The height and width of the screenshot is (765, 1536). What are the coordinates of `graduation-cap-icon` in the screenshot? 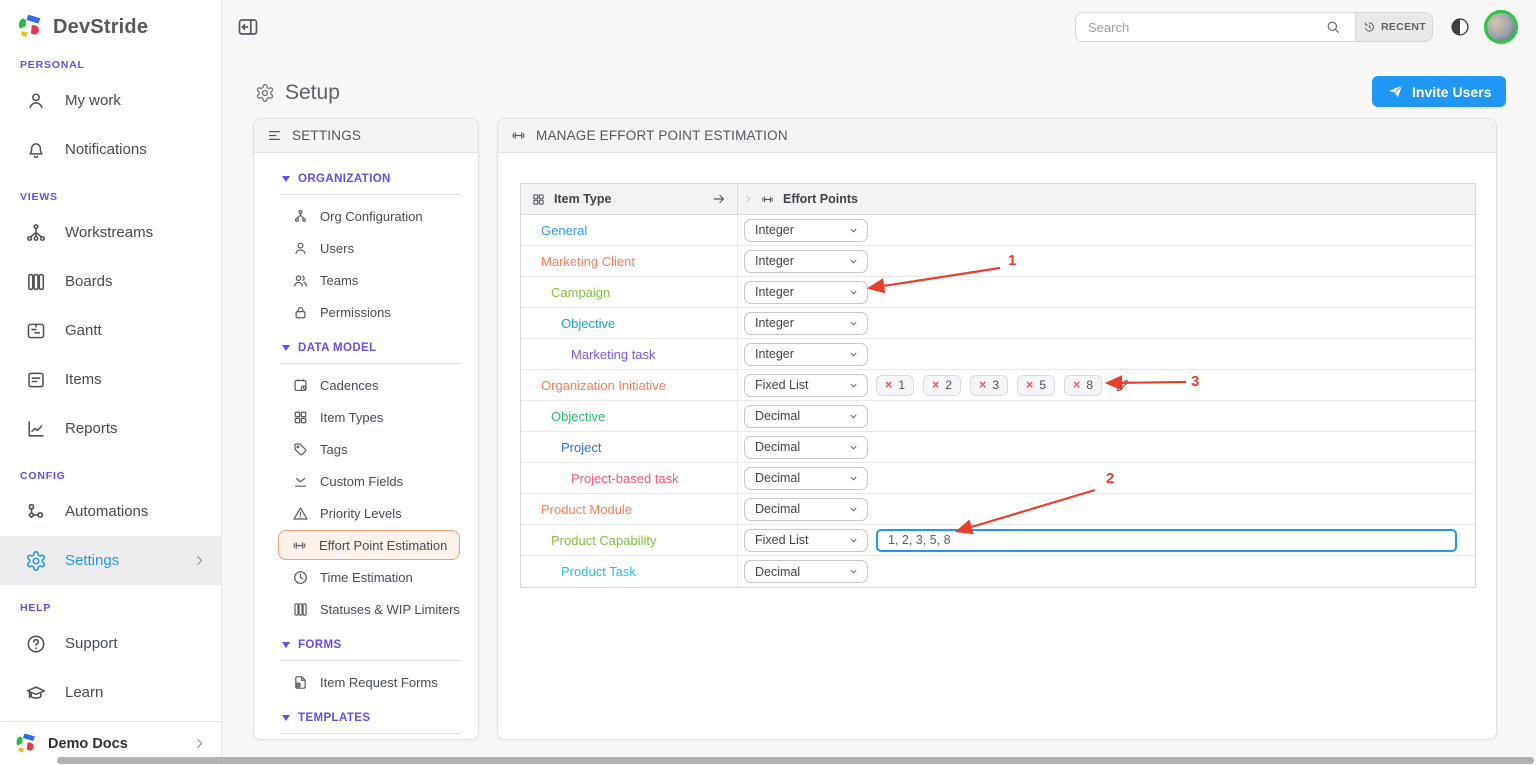 It's located at (36, 693).